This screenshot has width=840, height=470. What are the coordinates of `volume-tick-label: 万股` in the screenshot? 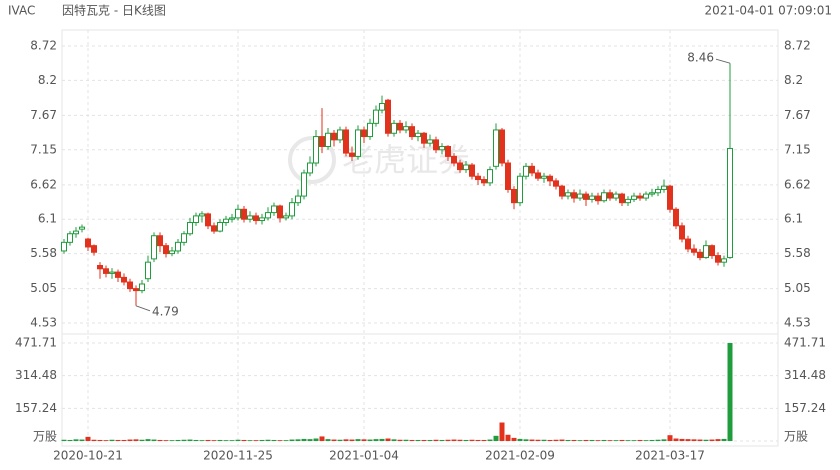 It's located at (45, 437).